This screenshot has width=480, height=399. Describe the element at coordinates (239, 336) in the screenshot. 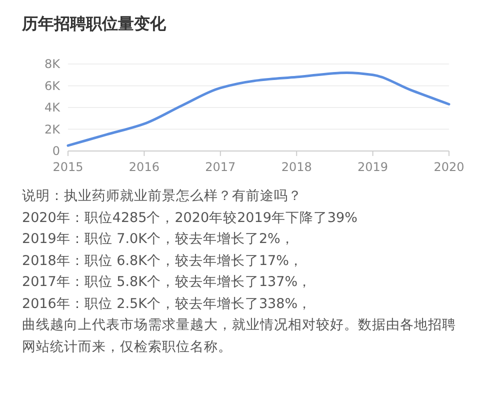

I see `text: 曲线越向上代表市场需求量越大，就业情况相对较好。数据由各地招聘网站统计而来，仅检索职位名称。` at that location.